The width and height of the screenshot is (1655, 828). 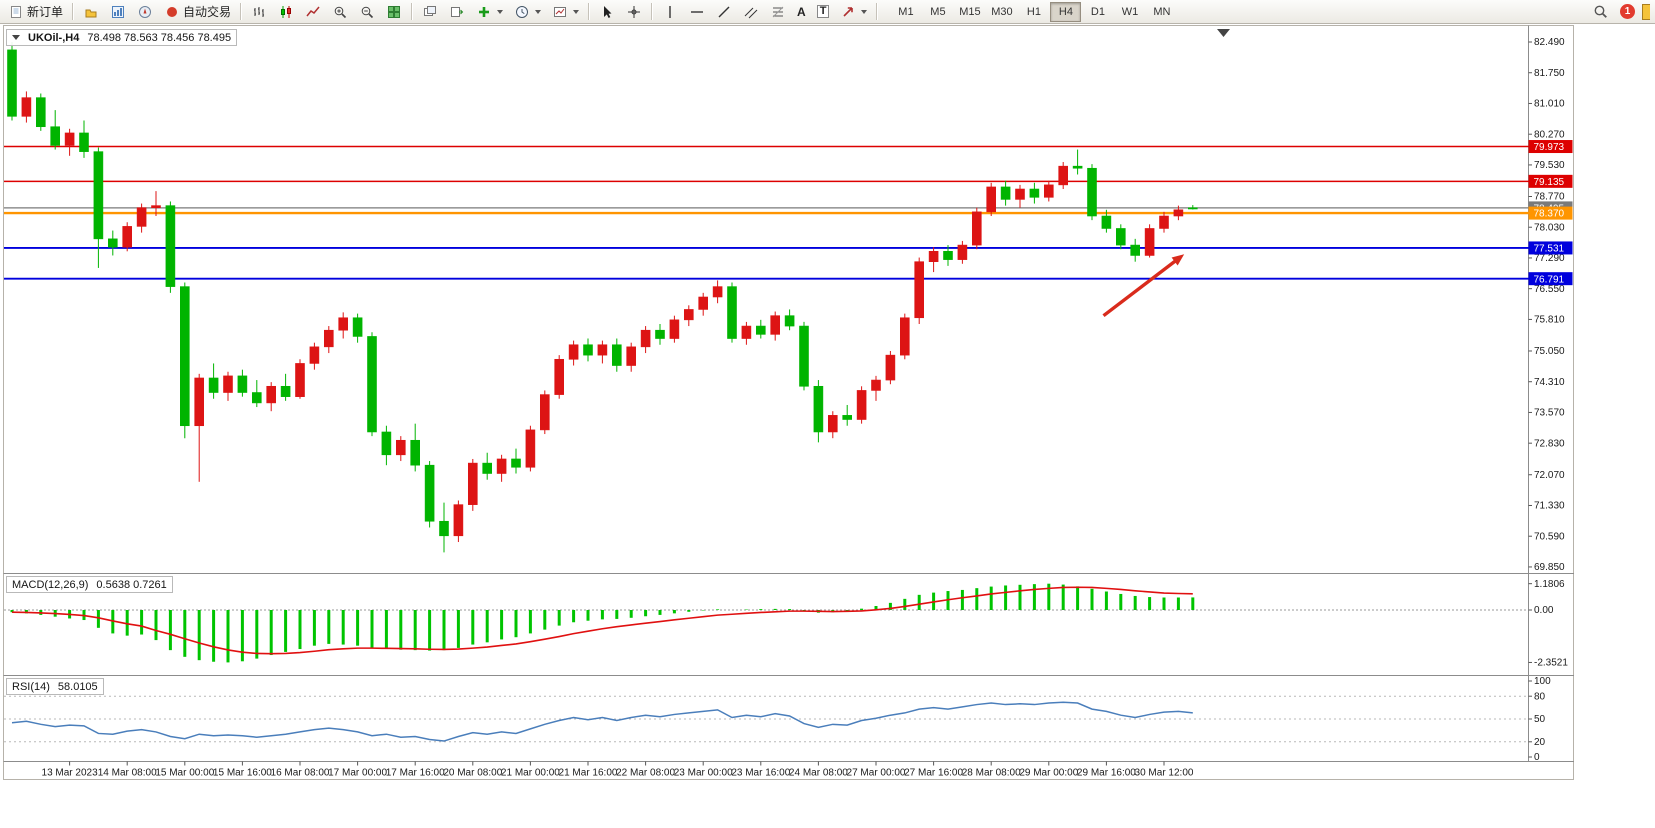 What do you see at coordinates (906, 11) in the screenshot?
I see `timeframe-m1-button: M1` at bounding box center [906, 11].